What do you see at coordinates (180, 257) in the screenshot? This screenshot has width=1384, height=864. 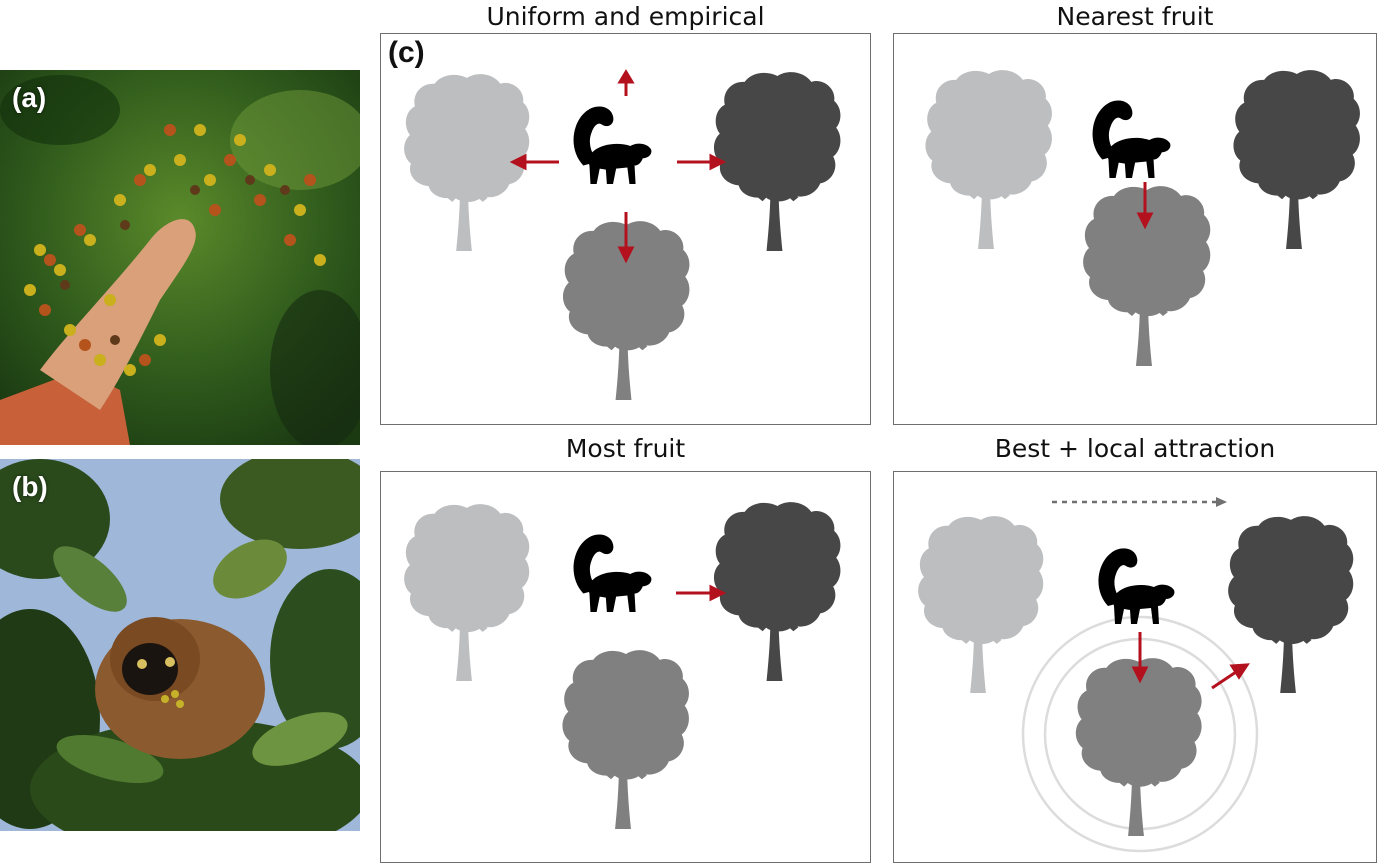 I see `photo-fruit-cluster: (a)` at bounding box center [180, 257].